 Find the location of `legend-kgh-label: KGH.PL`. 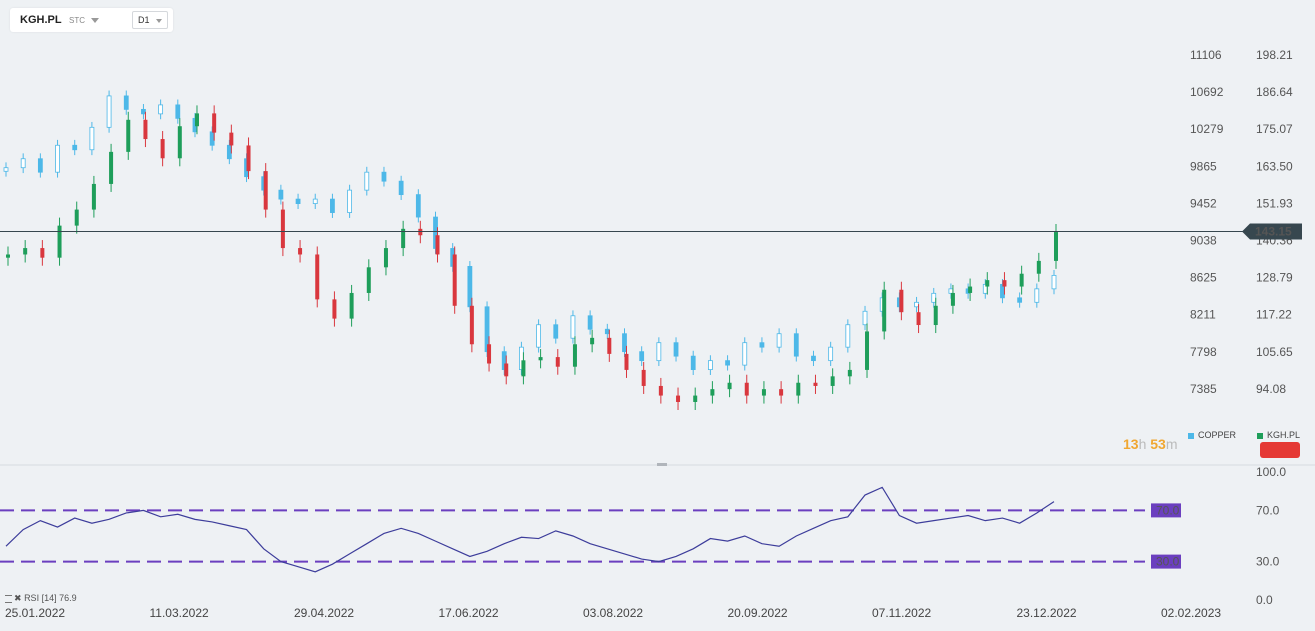

legend-kgh-label: KGH.PL is located at coordinates (1284, 435).